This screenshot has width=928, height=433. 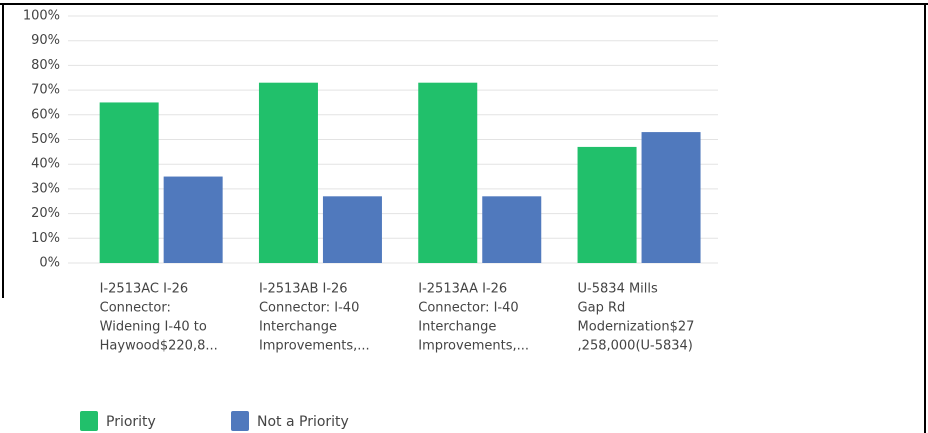 I want to click on x-tick-label: I-2513AA I-26, so click(x=462, y=289).